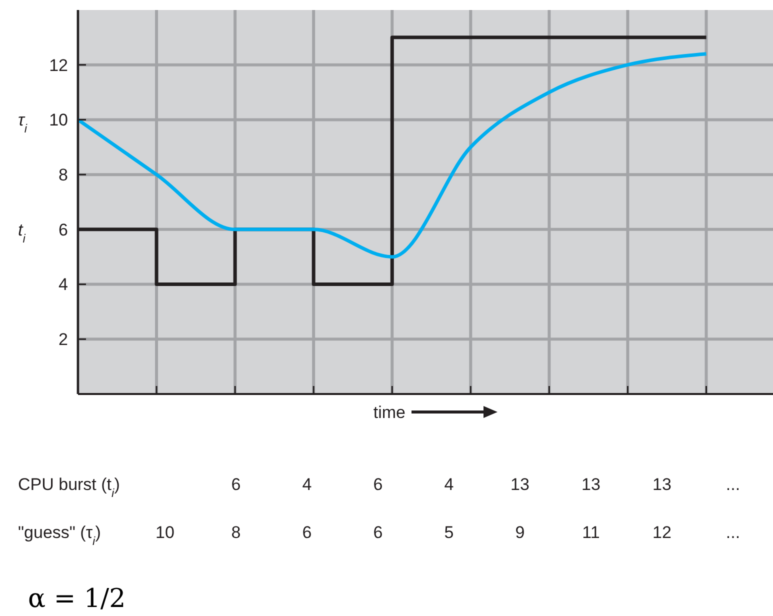  Describe the element at coordinates (23, 123) in the screenshot. I see `text: τ$_{i}$` at that location.